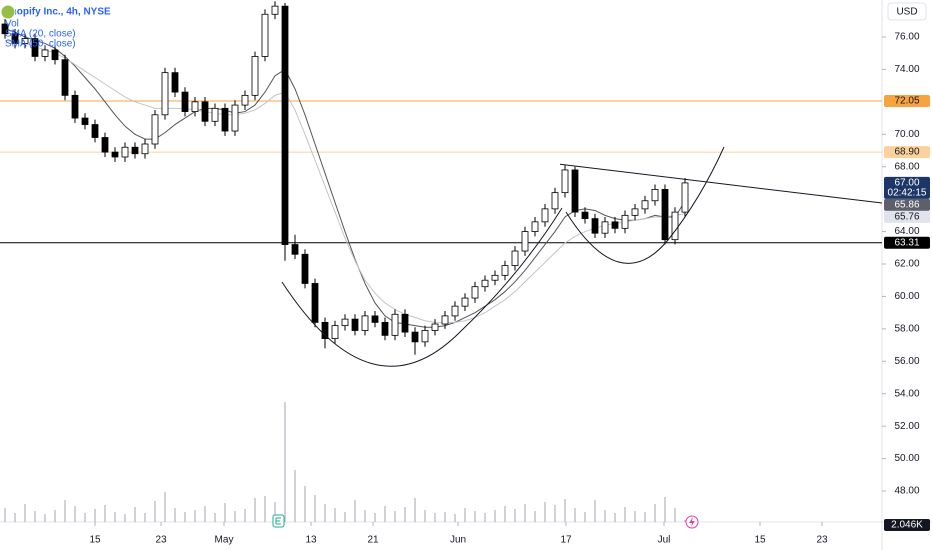 The image size is (932, 550). I want to click on cup-curve, so click(422, 287).